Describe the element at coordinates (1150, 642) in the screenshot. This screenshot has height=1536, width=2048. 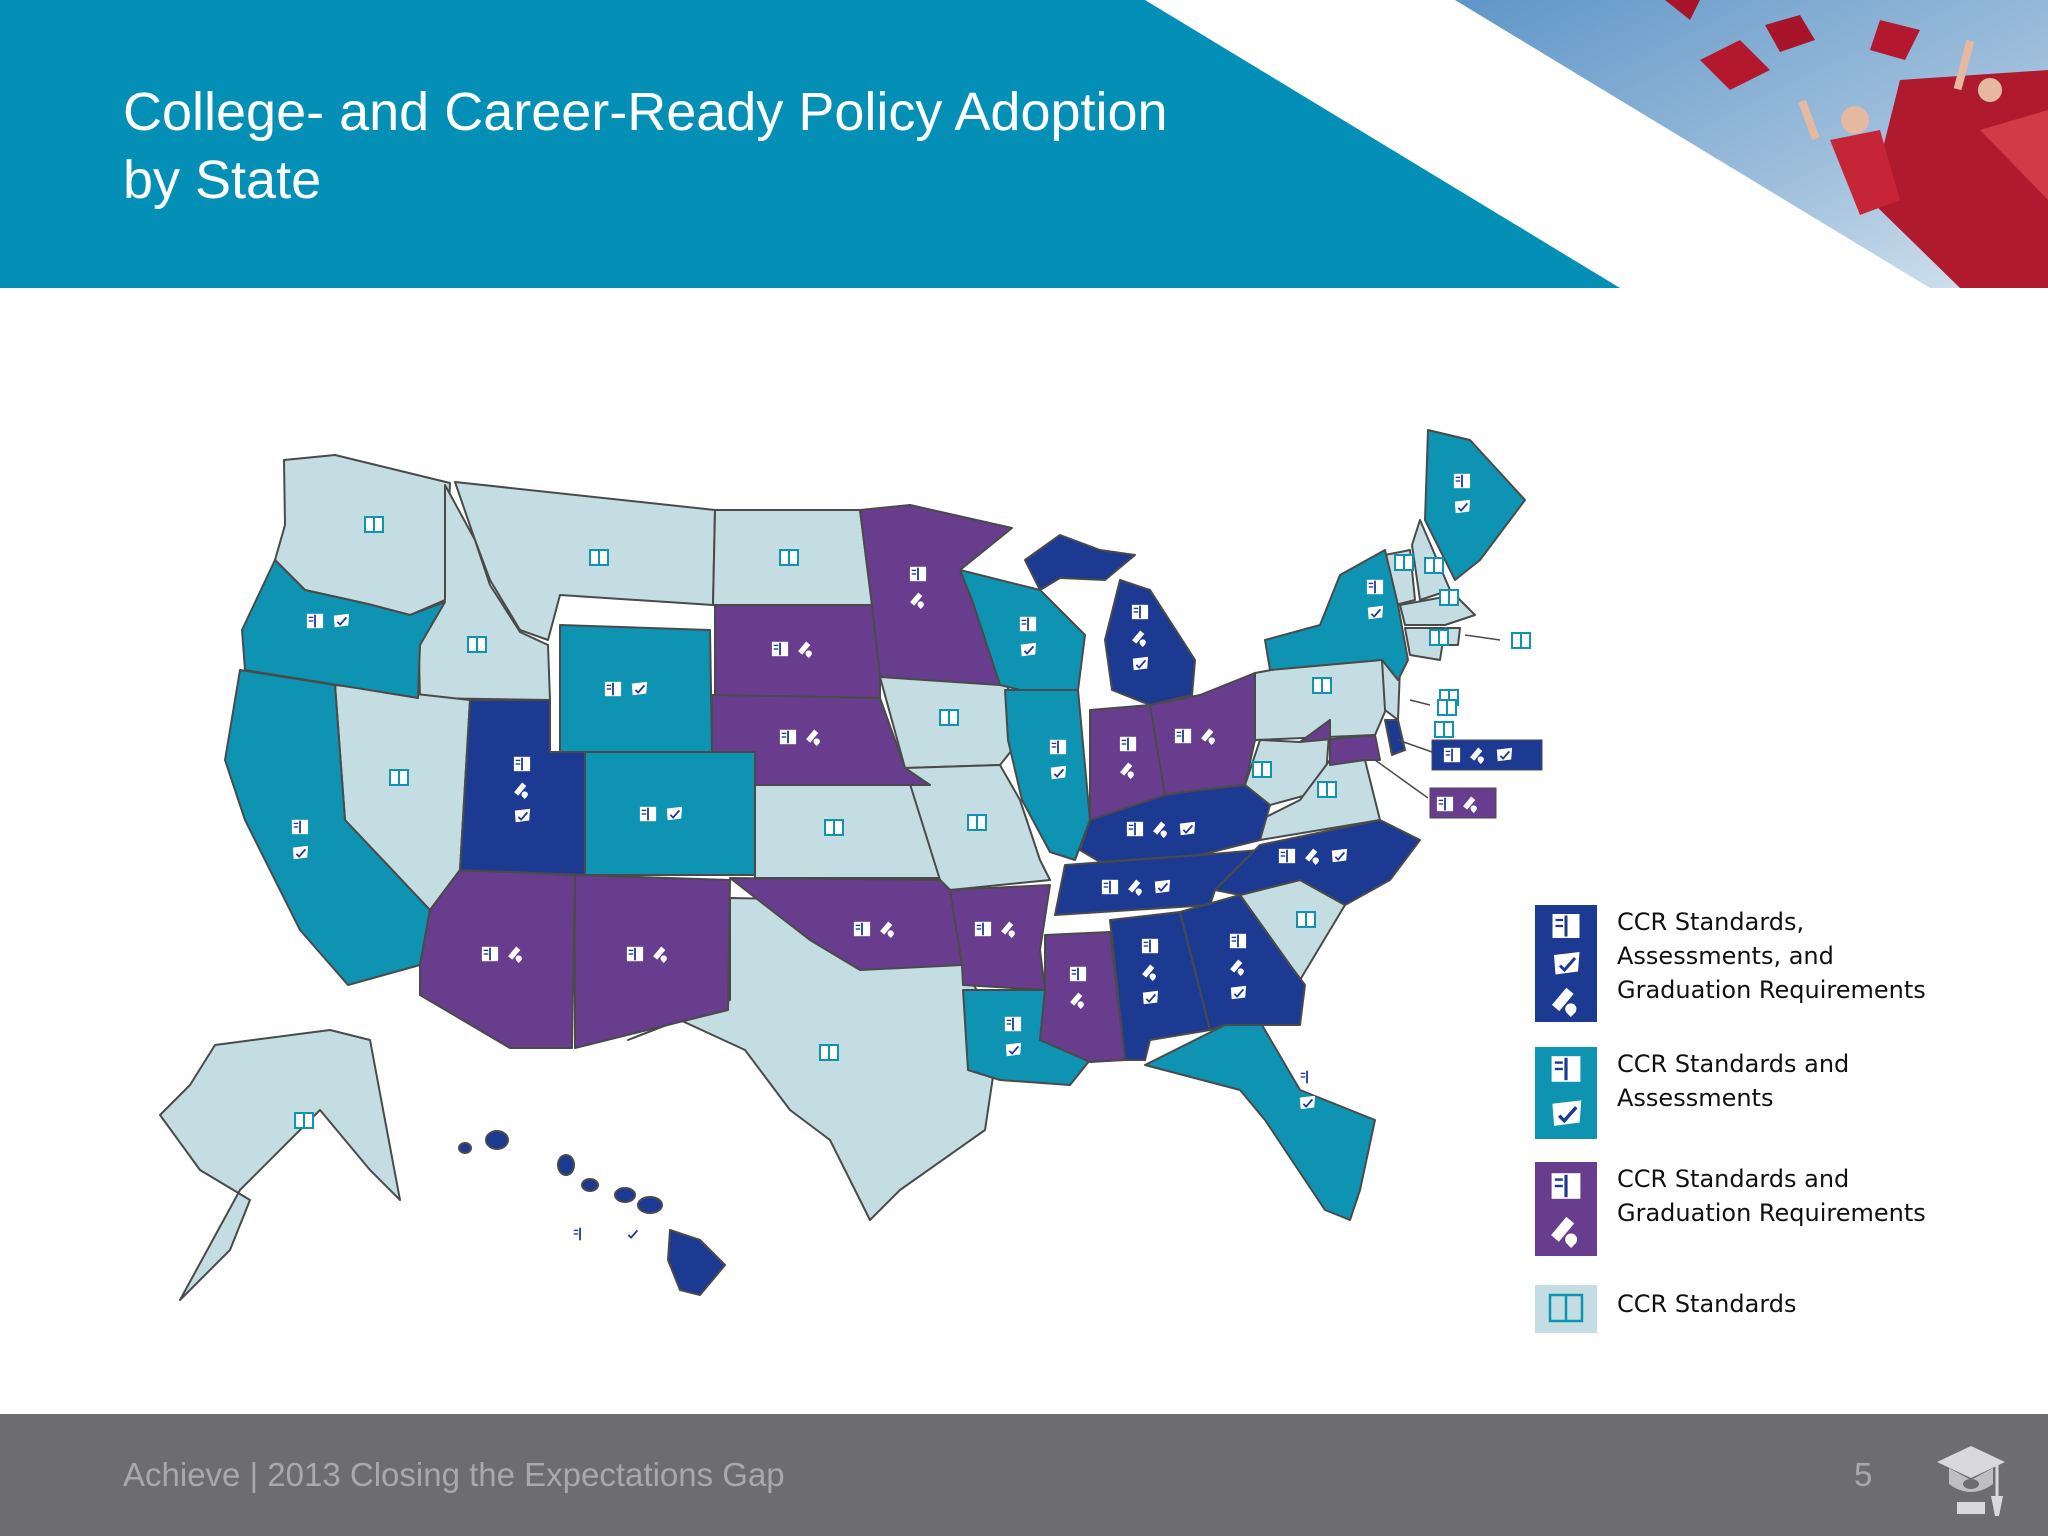
I see `state-michigan-lower` at that location.